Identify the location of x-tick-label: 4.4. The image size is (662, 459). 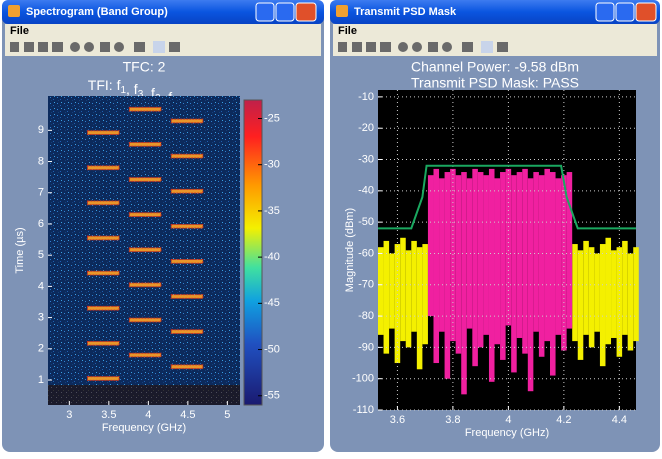
(619, 420).